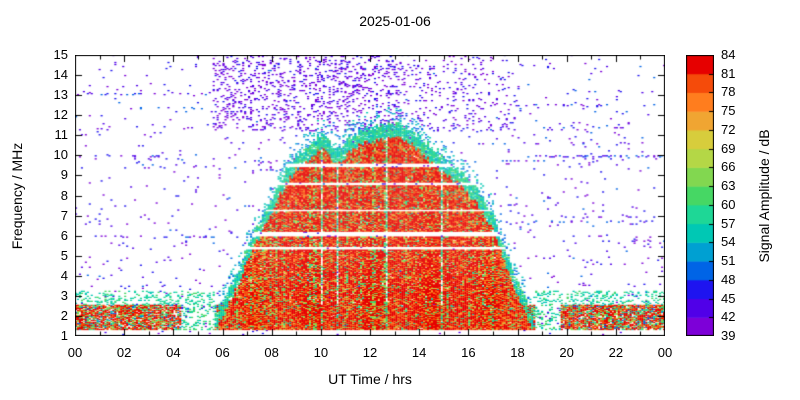  I want to click on chart-title: 2025-01-06, so click(395, 21).